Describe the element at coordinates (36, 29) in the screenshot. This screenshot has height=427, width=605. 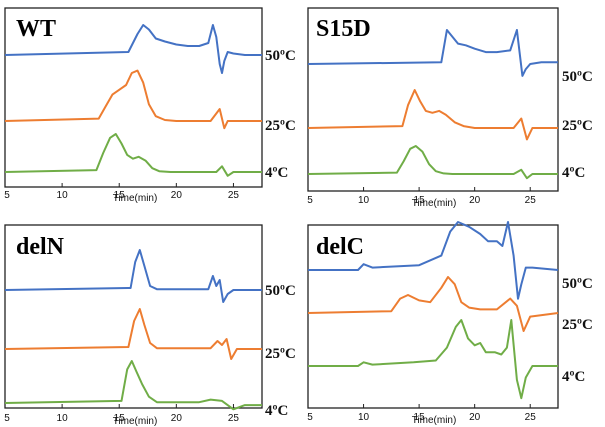
I see `panel-title: WT` at that location.